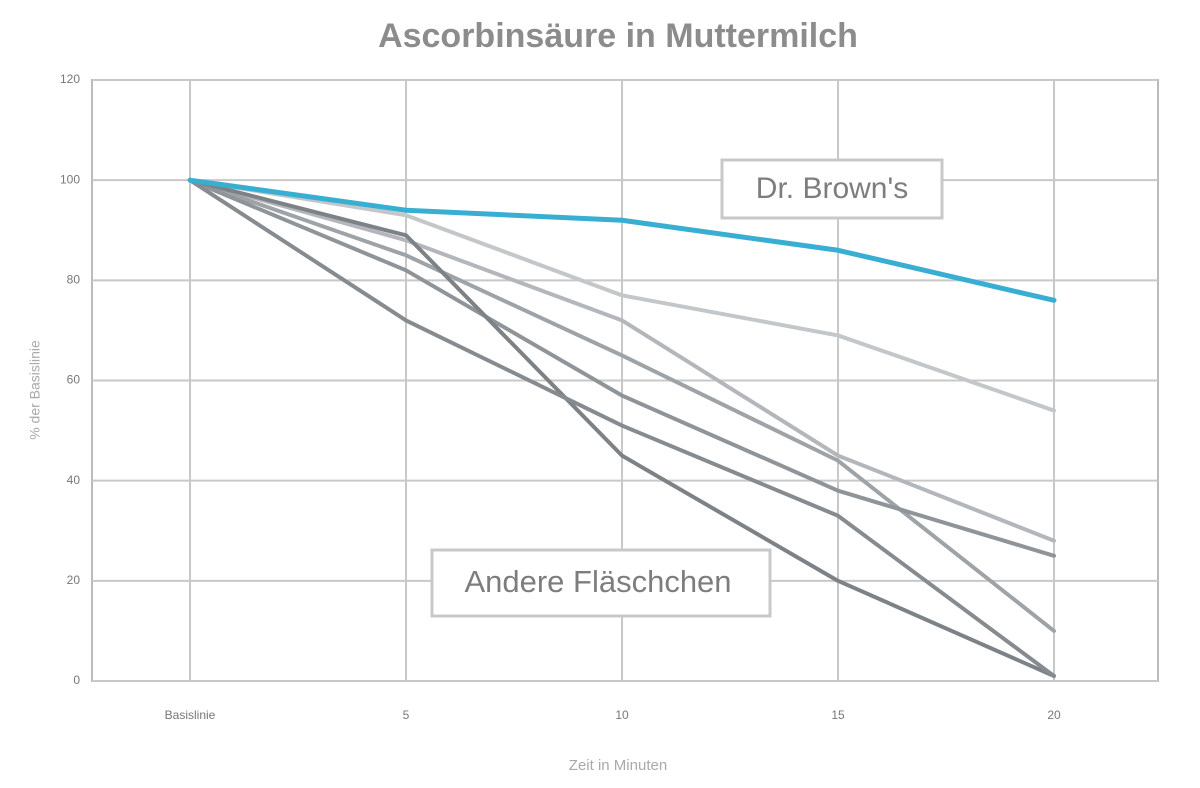 The height and width of the screenshot is (788, 1200). Describe the element at coordinates (622, 715) in the screenshot. I see `x-tick-label: 10` at that location.